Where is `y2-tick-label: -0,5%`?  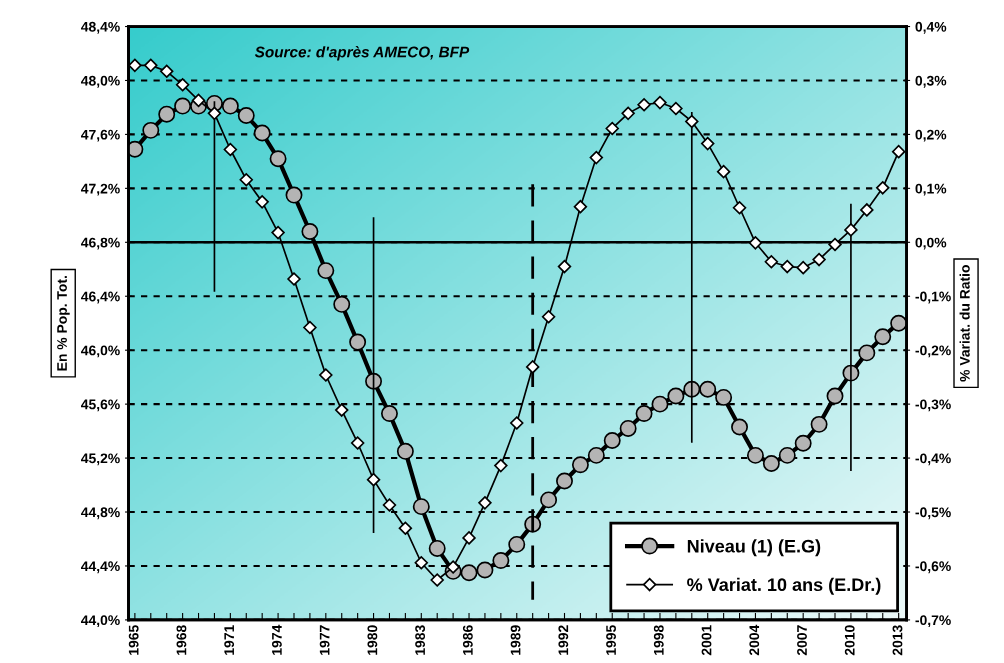 y2-tick-label: -0,5% is located at coordinates (933, 513).